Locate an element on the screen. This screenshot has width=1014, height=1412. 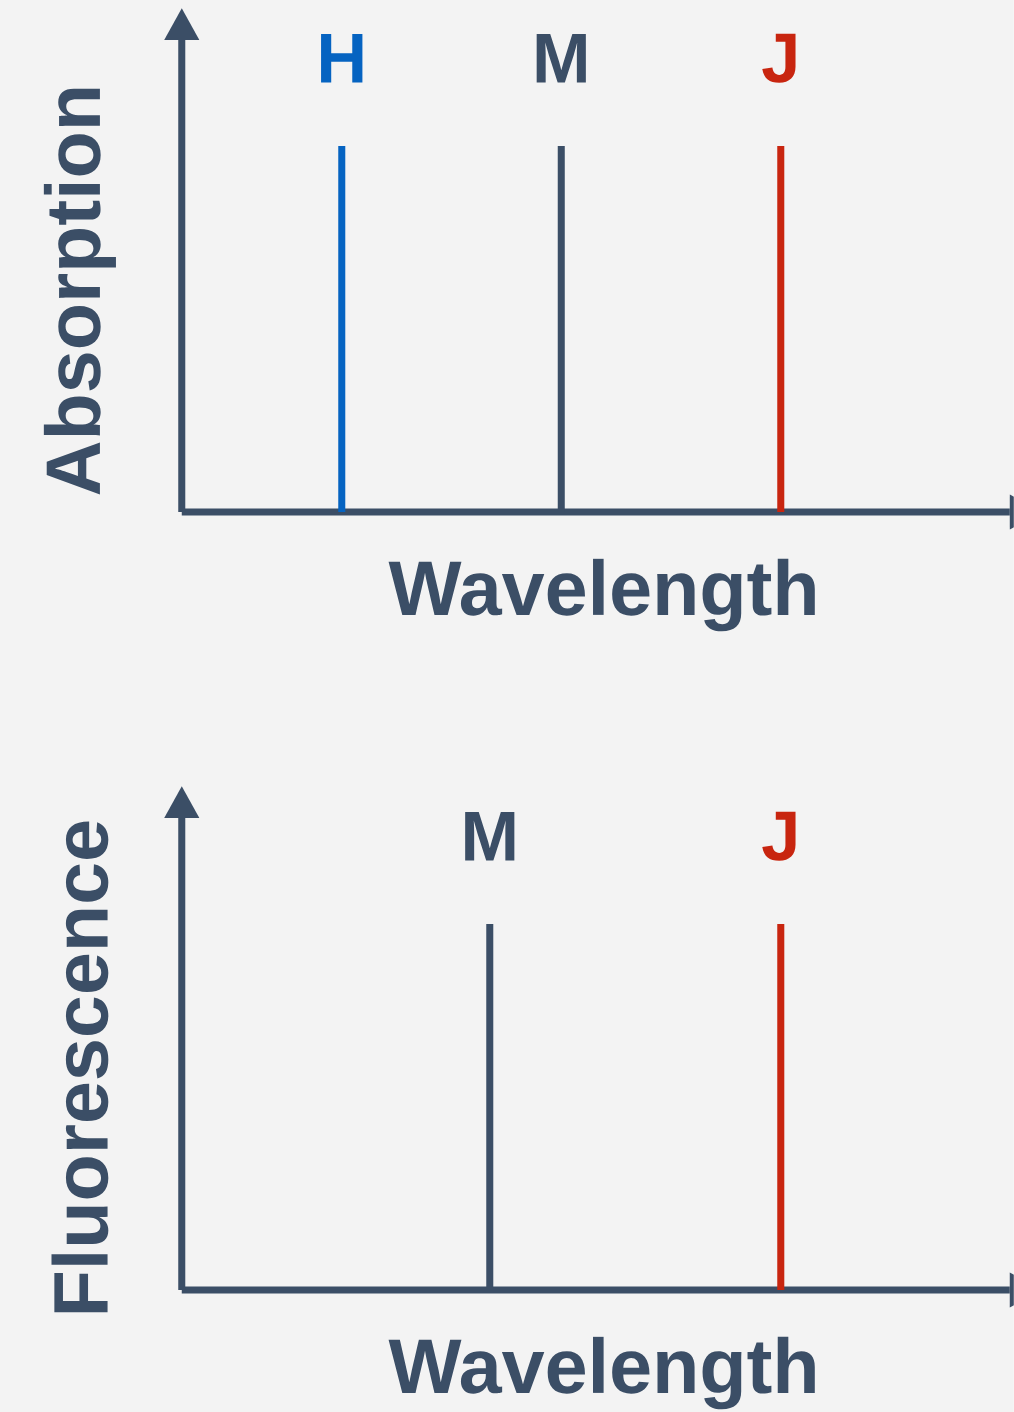
x-tick-label: H is located at coordinates (342, 58).